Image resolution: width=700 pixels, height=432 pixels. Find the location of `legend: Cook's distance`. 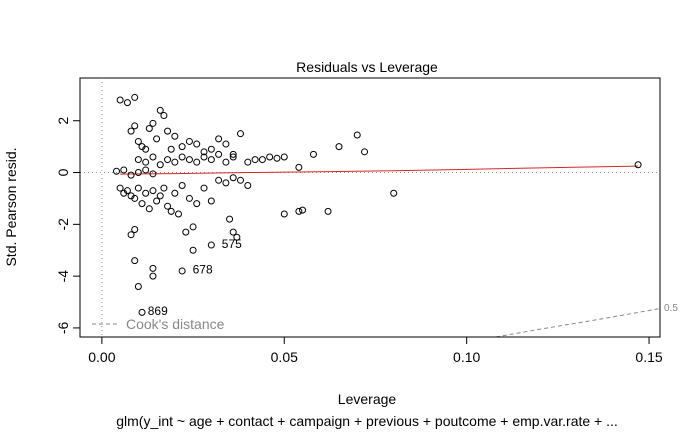

legend: Cook's distance is located at coordinates (158, 324).